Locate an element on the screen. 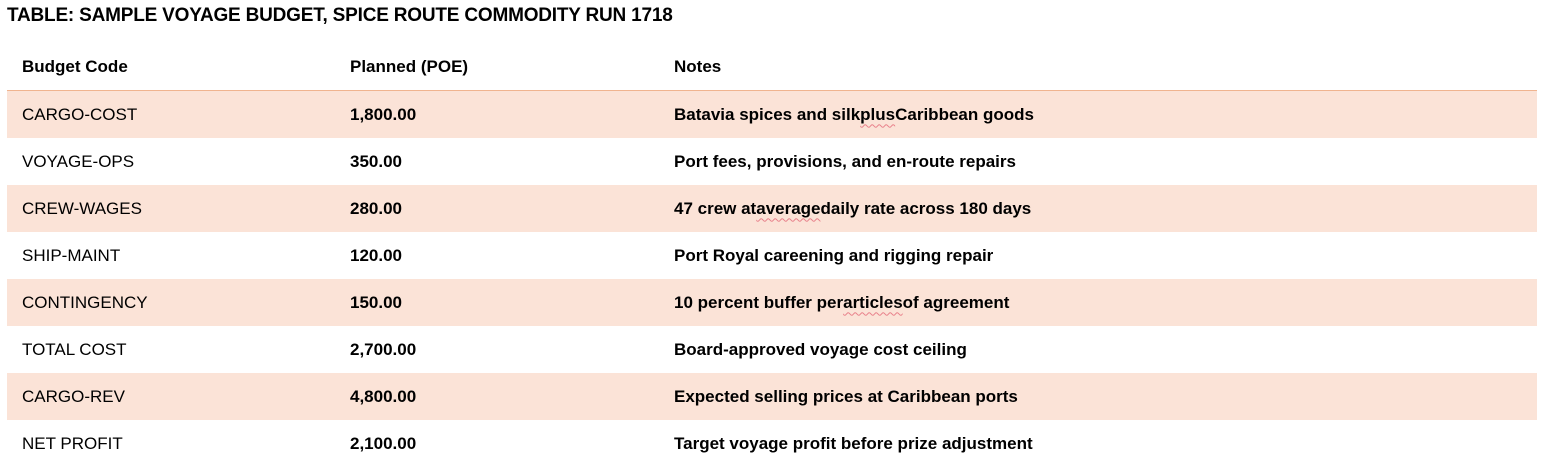  planned-cell: 2,100.00 is located at coordinates (383, 443).